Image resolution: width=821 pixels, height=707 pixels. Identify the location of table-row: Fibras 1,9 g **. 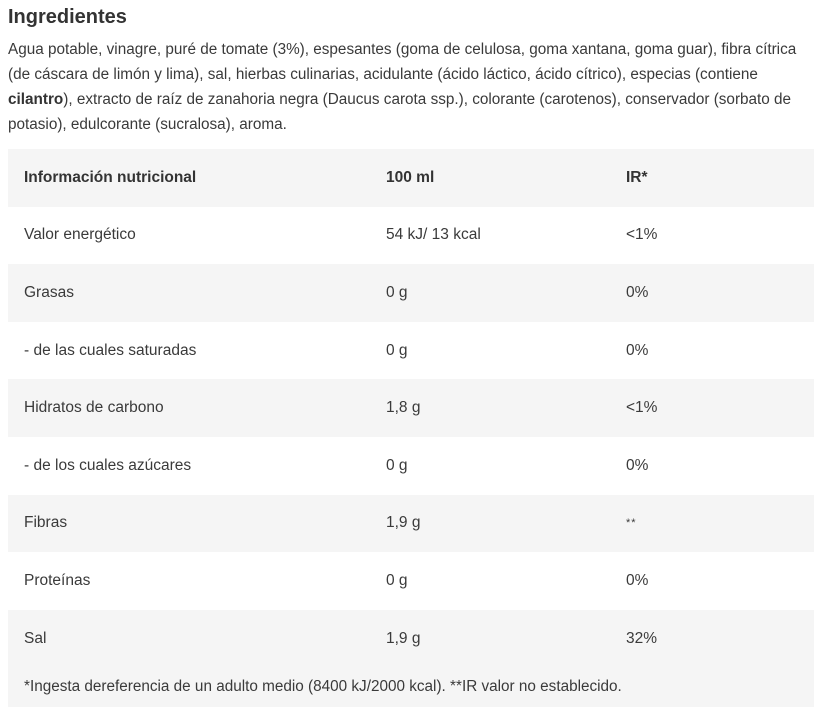
(411, 523).